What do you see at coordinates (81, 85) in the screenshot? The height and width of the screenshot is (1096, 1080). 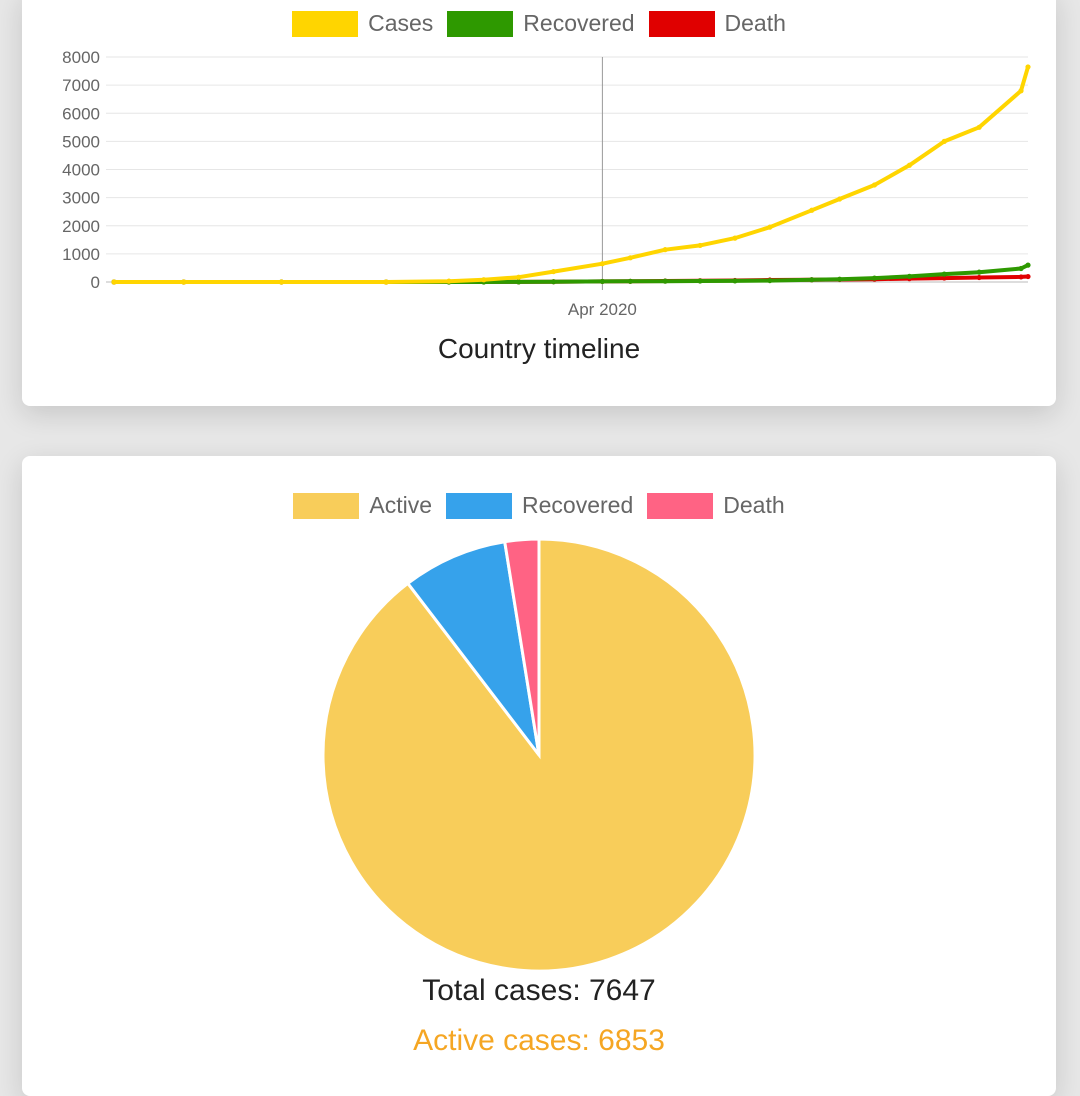 I see `y-tick-label: 7000` at bounding box center [81, 85].